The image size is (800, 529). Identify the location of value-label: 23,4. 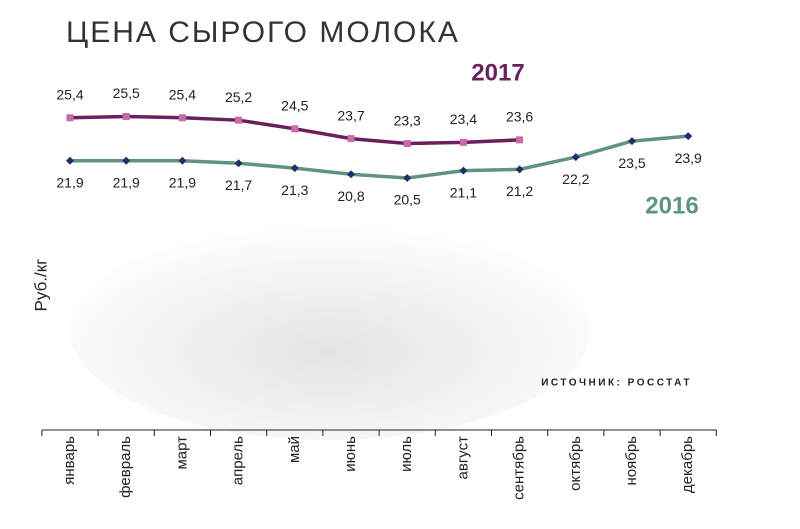
(463, 119).